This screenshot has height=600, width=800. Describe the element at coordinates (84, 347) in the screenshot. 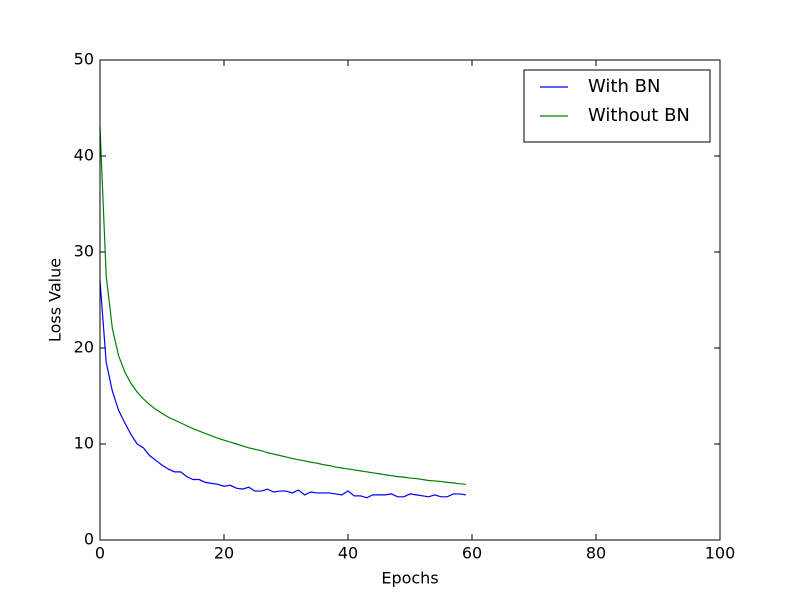

I see `y-tick-label: 20` at that location.